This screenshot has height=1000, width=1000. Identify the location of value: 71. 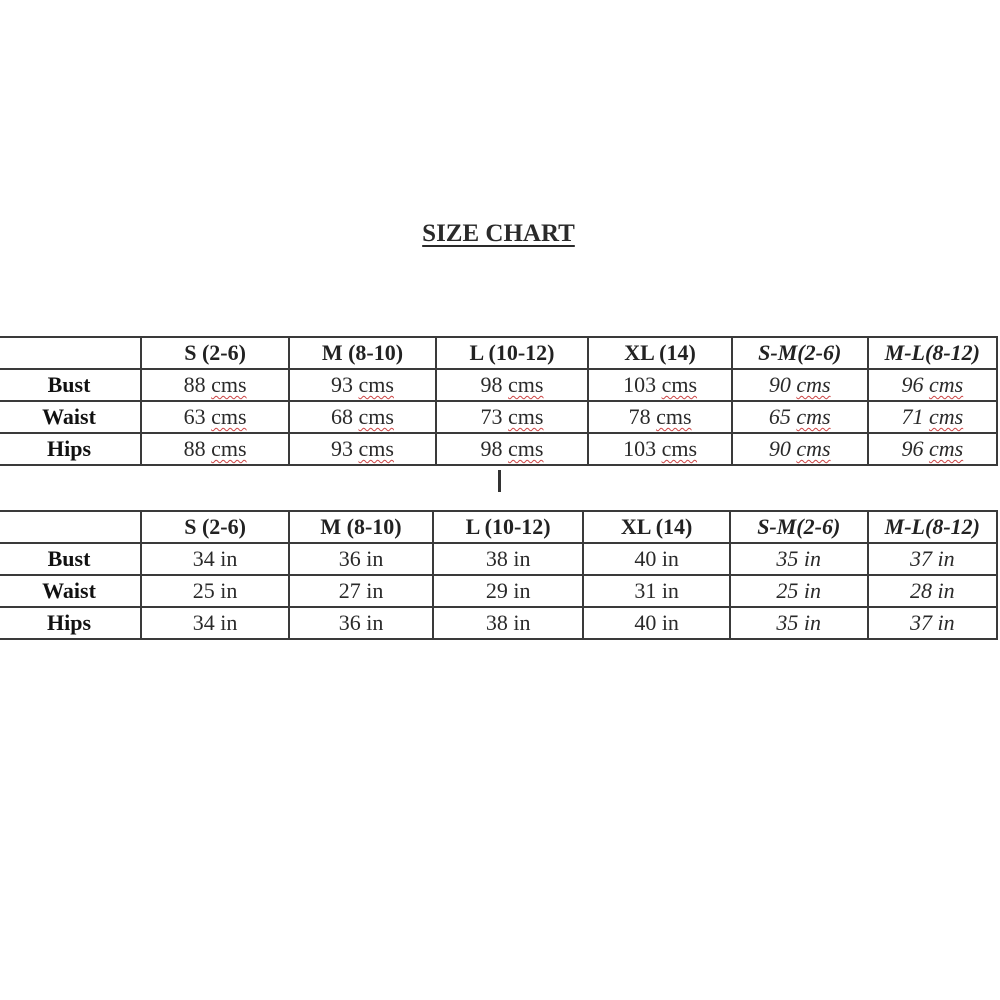
(912, 416).